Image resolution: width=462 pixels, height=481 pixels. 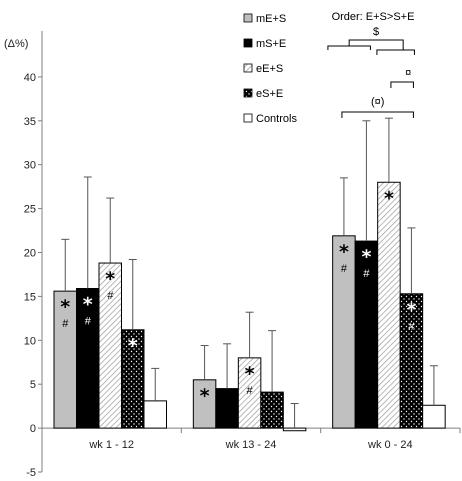 I want to click on legend: mE+S mS+E eE+S eS+E Controls, so click(x=270, y=69).